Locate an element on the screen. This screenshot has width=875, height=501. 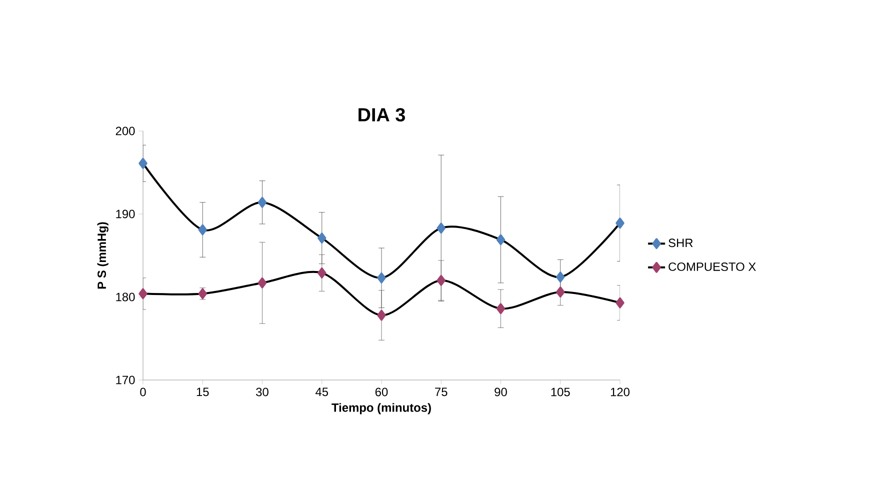
x-tick-label: 0 is located at coordinates (143, 392).